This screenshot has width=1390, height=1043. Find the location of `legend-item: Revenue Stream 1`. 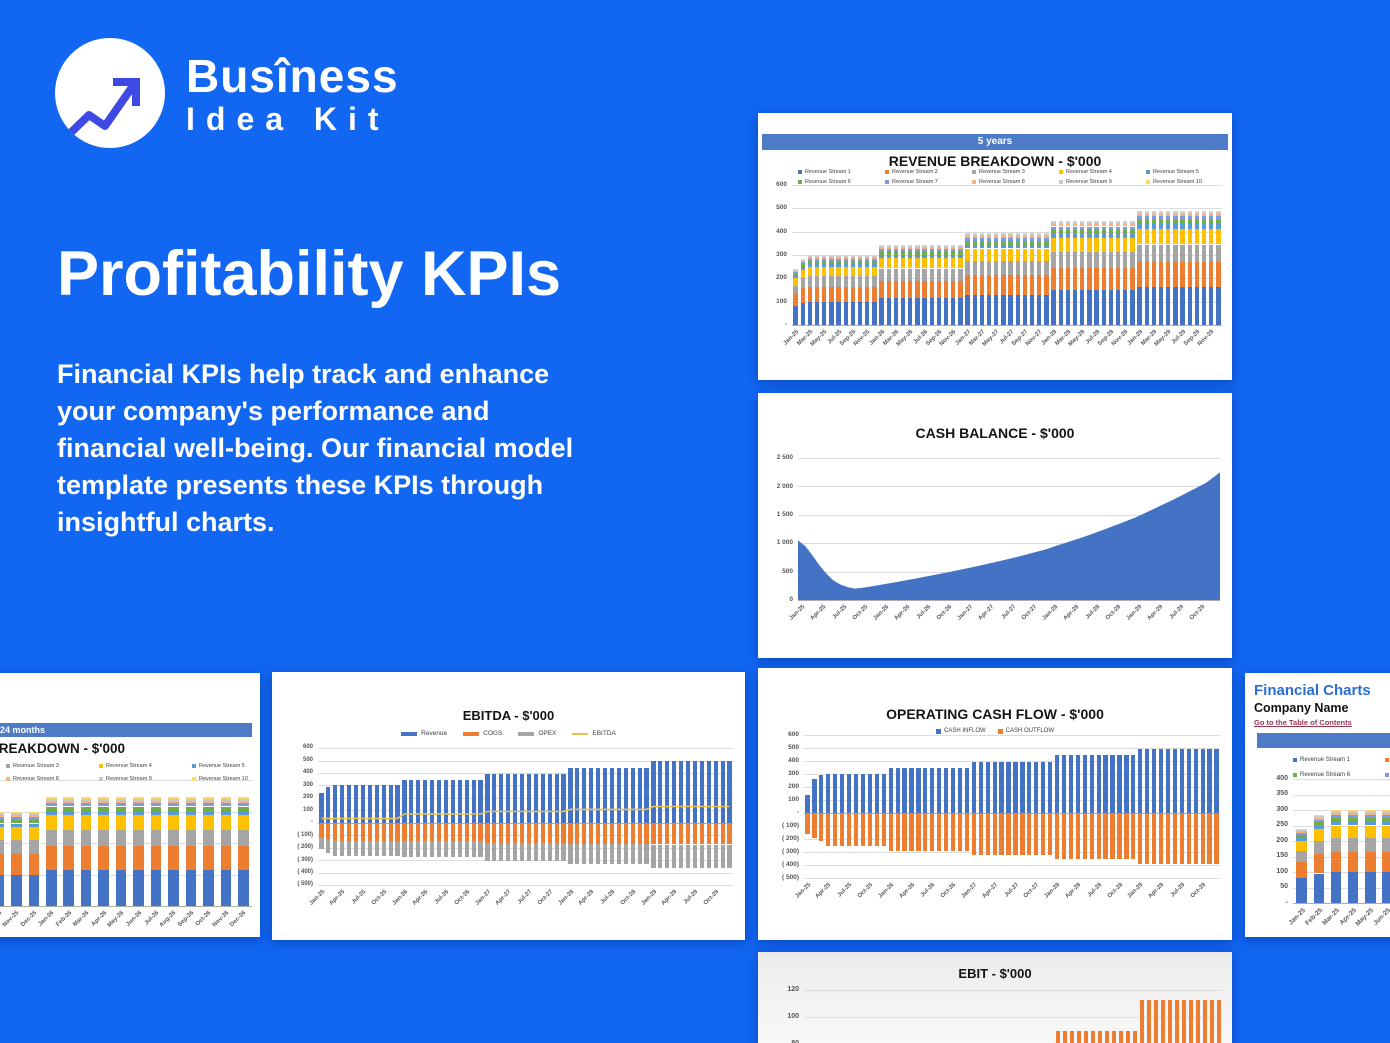

legend-item: Revenue Stream 1 is located at coordinates (824, 172).